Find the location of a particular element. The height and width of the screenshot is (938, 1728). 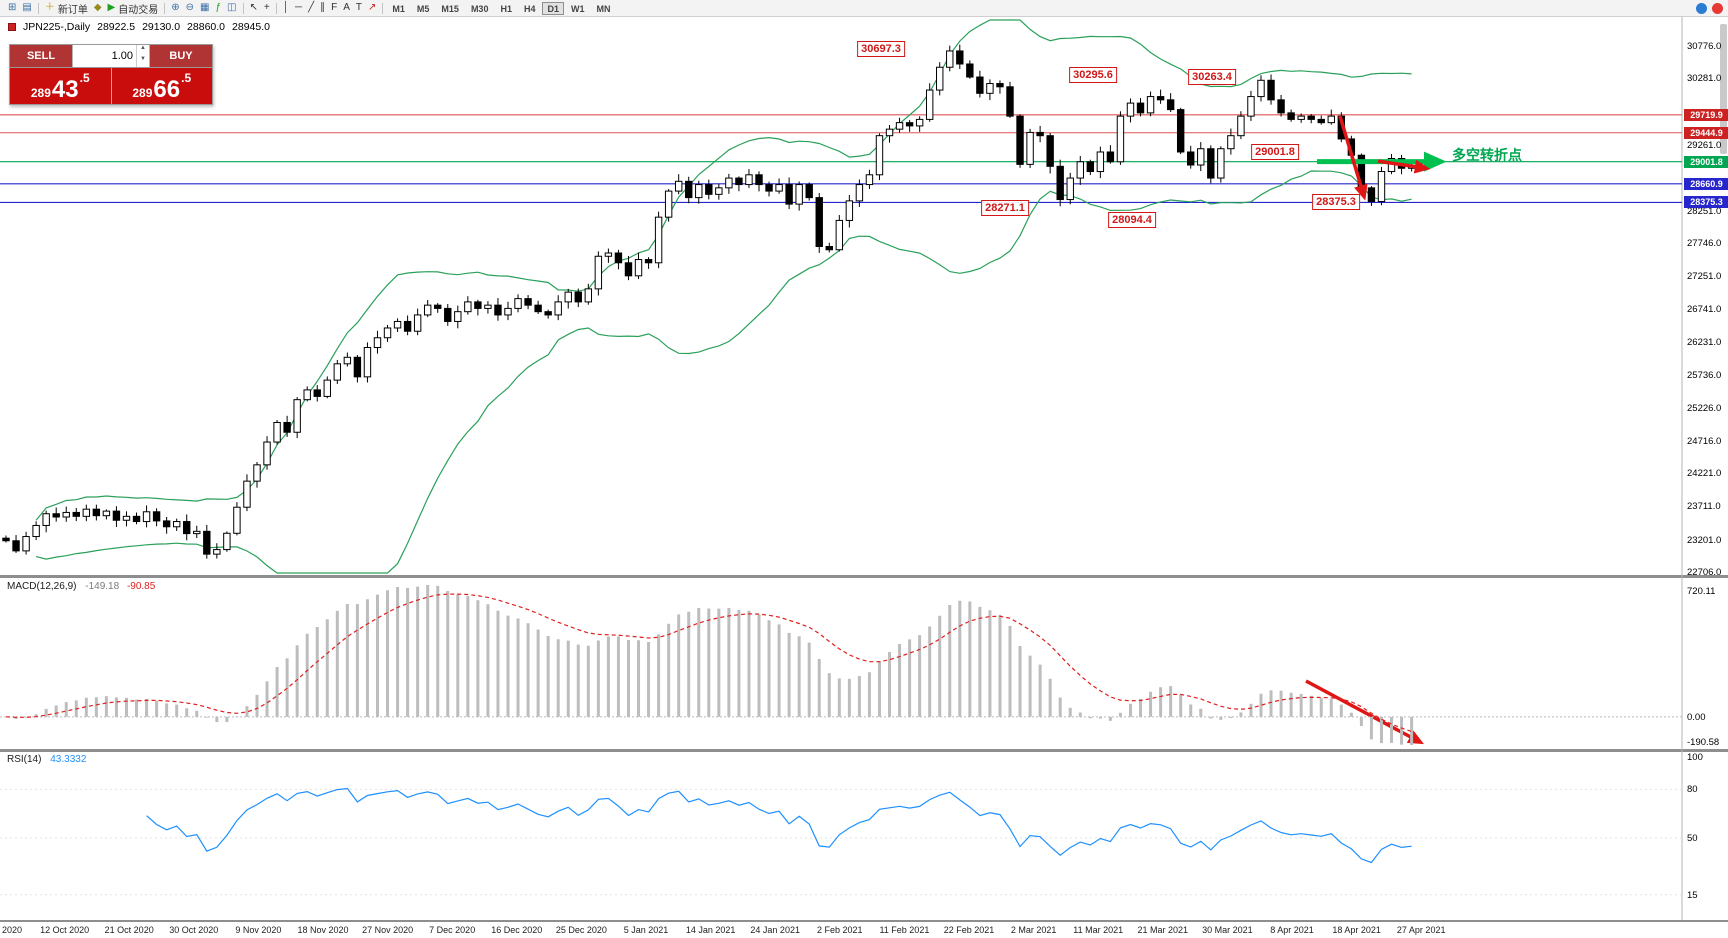

sell-price-suffix: .5 is located at coordinates (84, 78).